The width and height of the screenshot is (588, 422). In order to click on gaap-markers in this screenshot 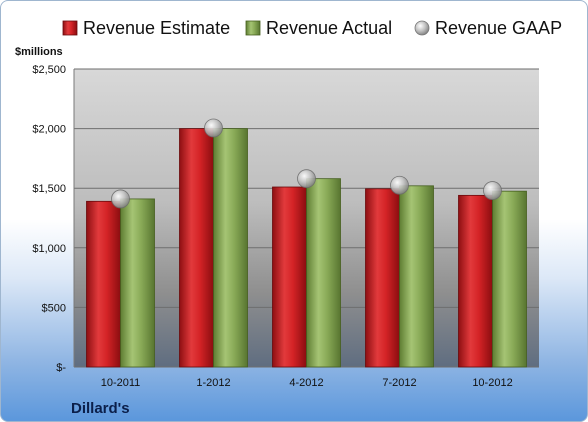, I will do `click(306, 163)`.